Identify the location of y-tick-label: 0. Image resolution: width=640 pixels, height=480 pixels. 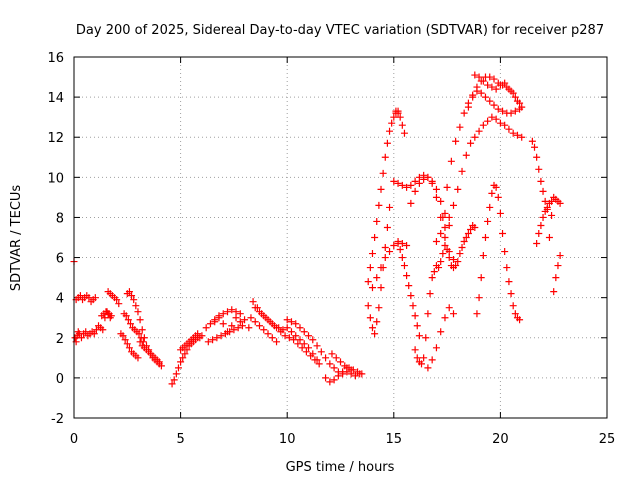
(60, 379).